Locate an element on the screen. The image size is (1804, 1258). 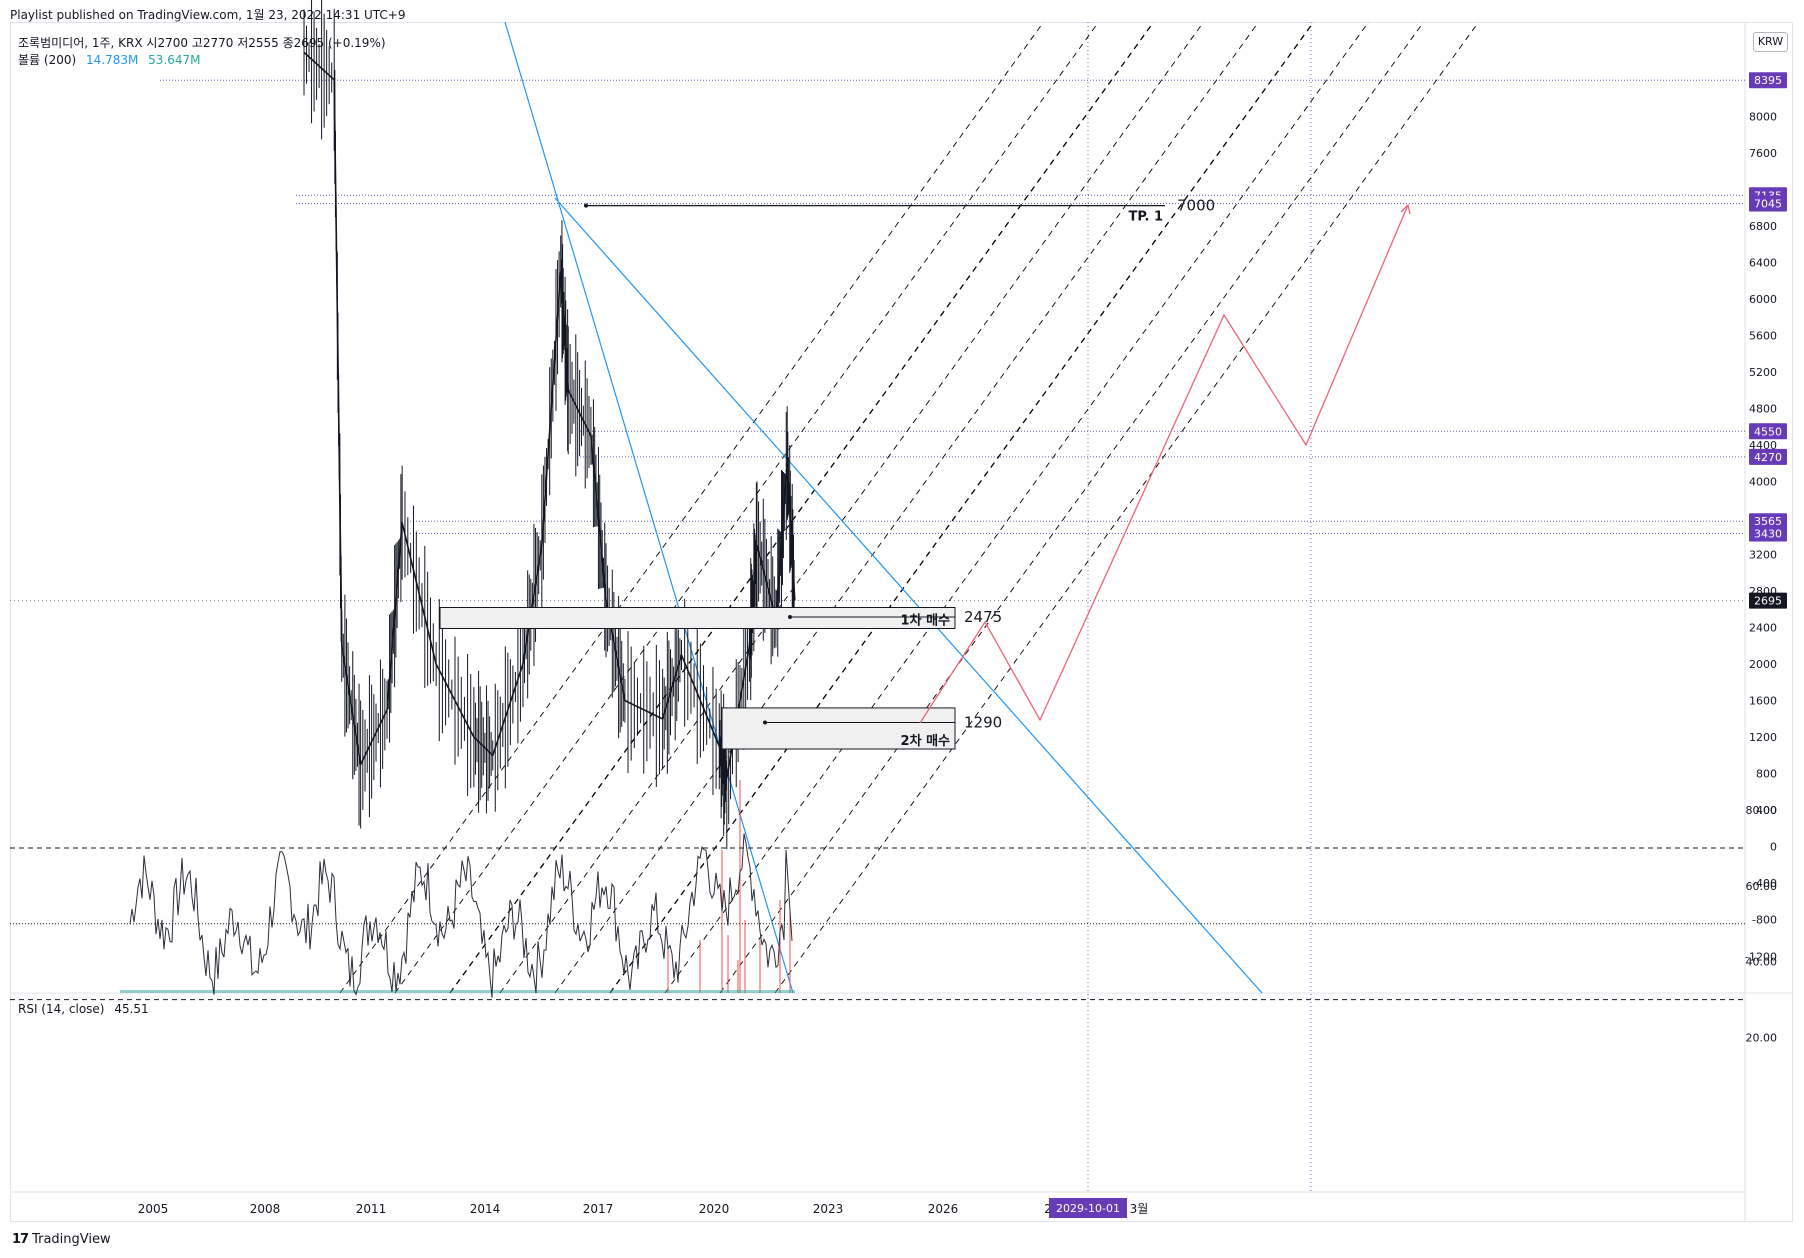
price-tag-label: 3430 is located at coordinates (1768, 534).